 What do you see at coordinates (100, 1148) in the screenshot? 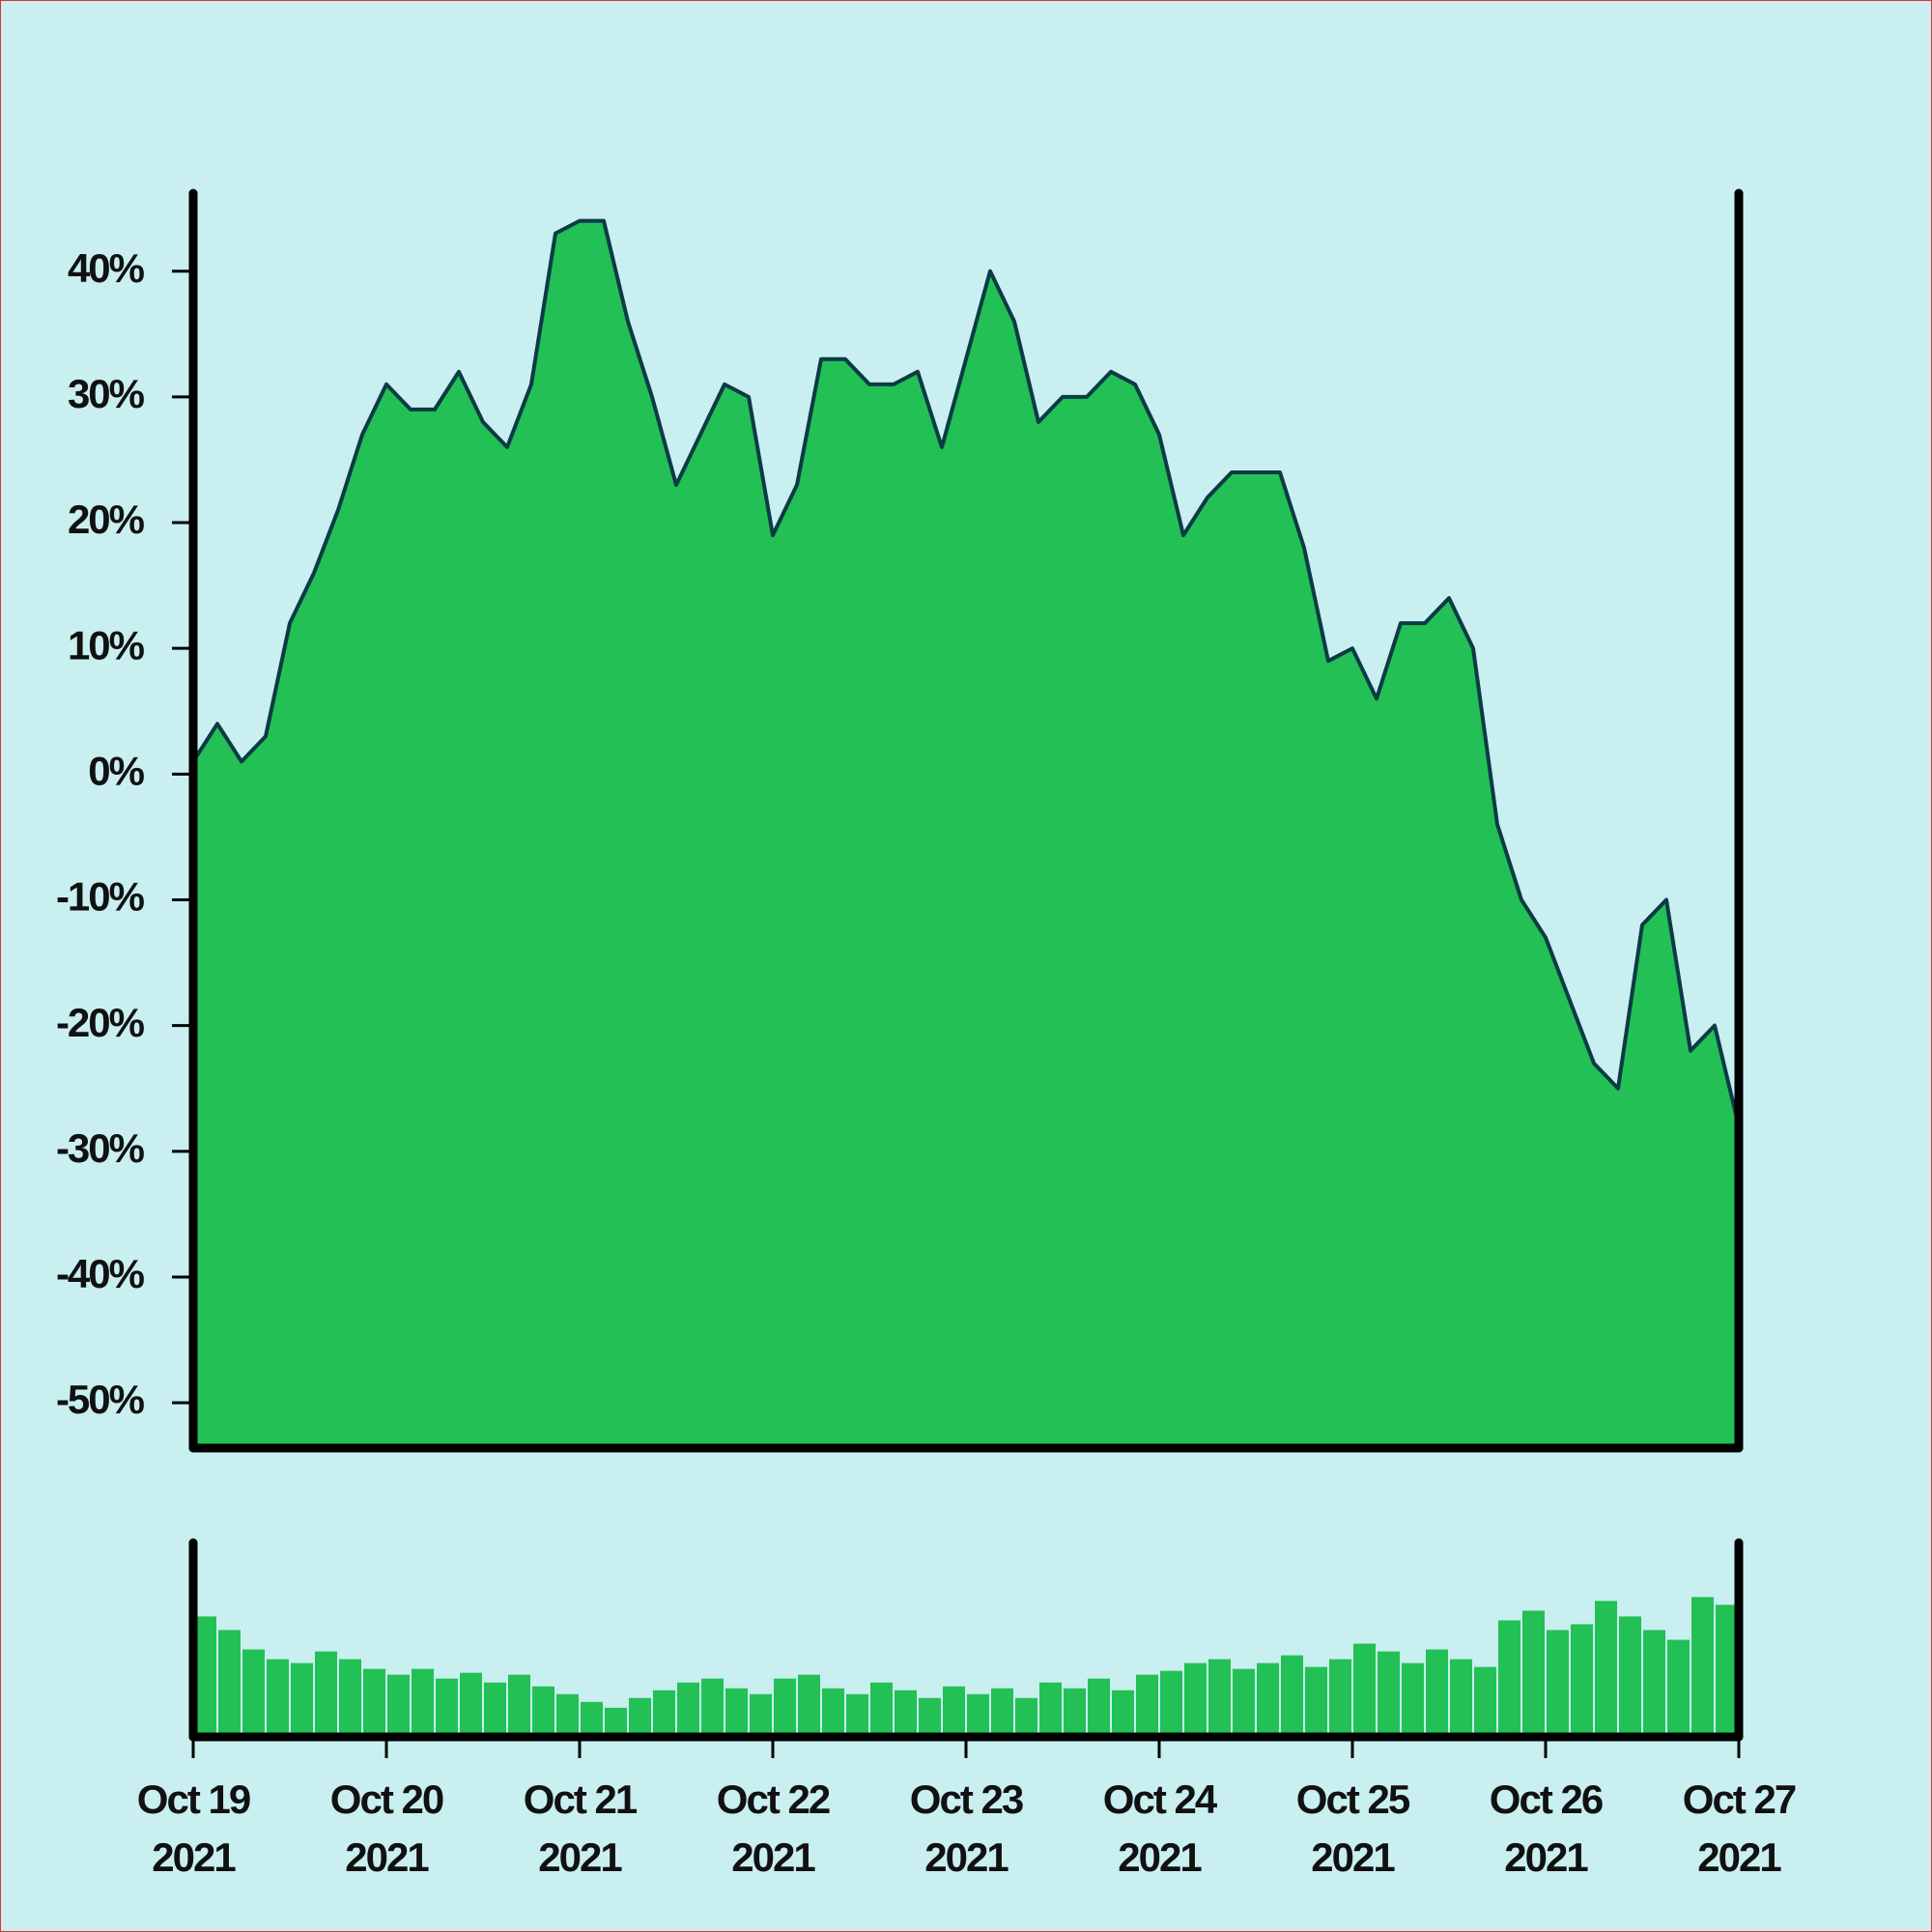
I see `y-tick-label: -30%` at bounding box center [100, 1148].